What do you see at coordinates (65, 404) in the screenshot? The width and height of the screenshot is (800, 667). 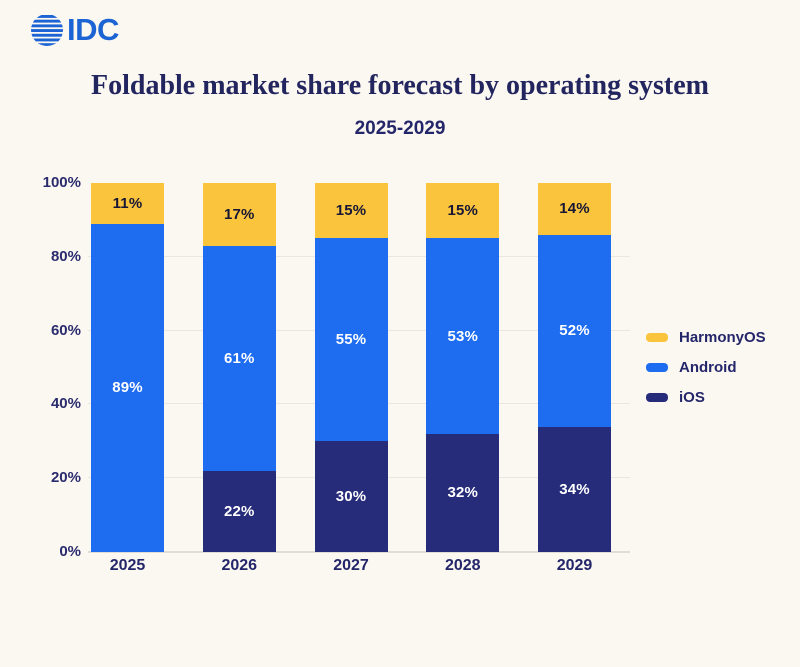 I see `y-tick-label: 40%` at bounding box center [65, 404].